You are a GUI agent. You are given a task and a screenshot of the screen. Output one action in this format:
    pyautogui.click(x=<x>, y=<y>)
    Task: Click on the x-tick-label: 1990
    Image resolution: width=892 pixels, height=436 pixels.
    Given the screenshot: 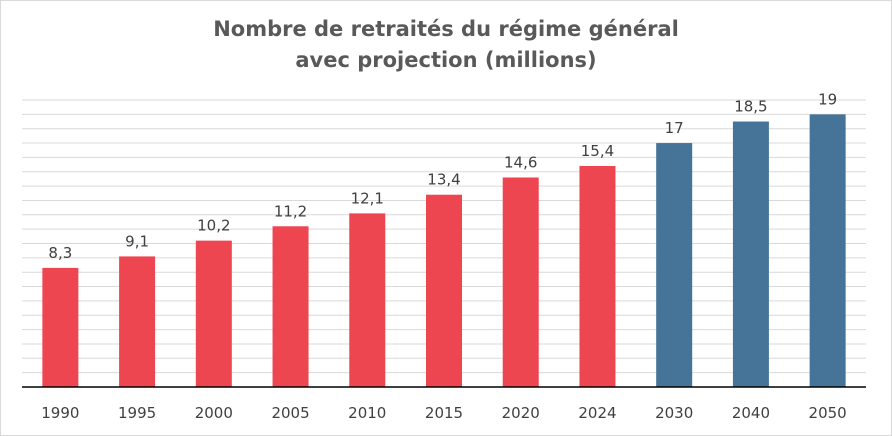 What is the action you would take?
    pyautogui.click(x=60, y=413)
    